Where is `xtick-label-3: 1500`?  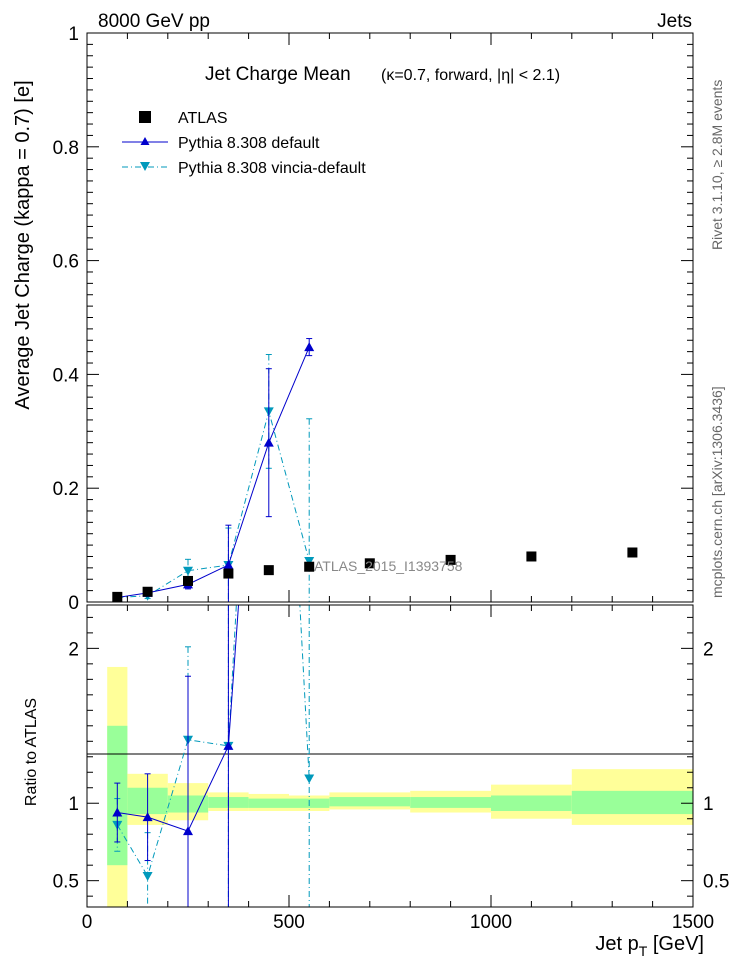 xtick-label-3: 1500 is located at coordinates (693, 922).